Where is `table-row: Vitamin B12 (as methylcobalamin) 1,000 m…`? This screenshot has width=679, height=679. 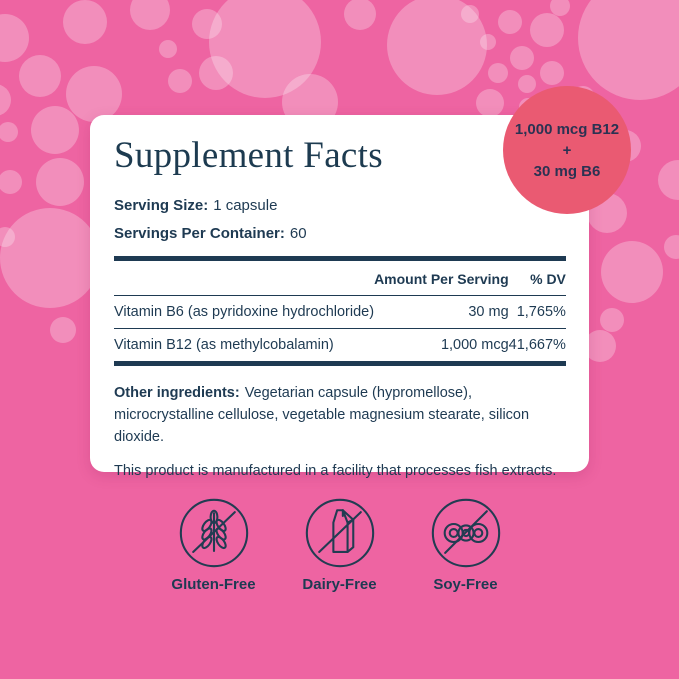 table-row: Vitamin B12 (as methylcobalamin) 1,000 m… is located at coordinates (340, 346).